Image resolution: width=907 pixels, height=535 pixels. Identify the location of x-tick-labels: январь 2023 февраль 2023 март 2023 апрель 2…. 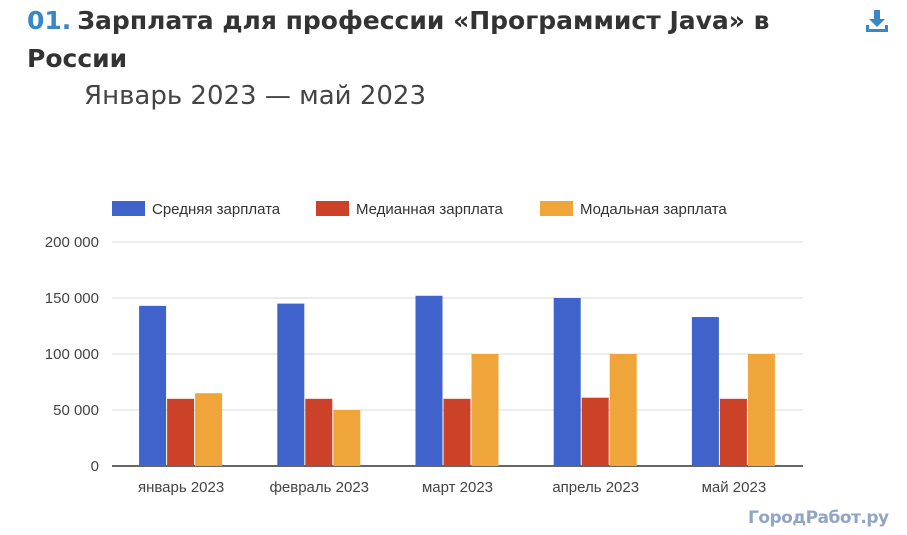
(452, 487).